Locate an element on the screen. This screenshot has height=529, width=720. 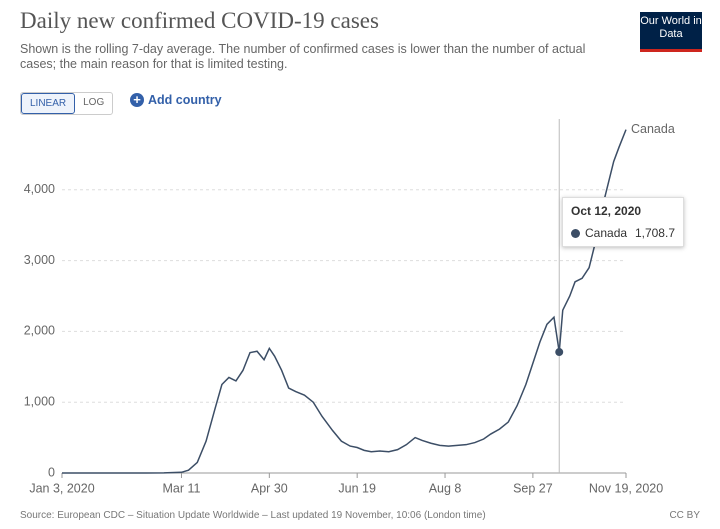
x-tick-label: Jun 19 is located at coordinates (357, 488).